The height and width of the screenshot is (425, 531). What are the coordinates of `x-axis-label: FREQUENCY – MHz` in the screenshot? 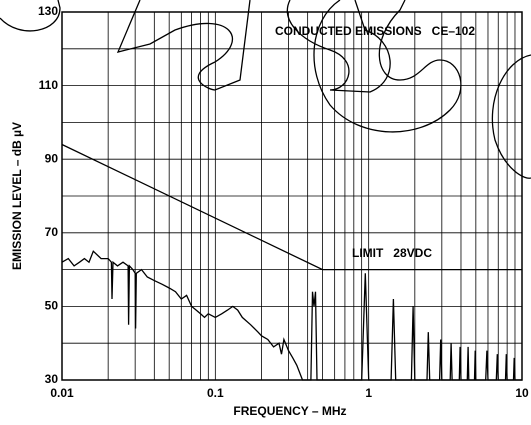 It's located at (289, 411).